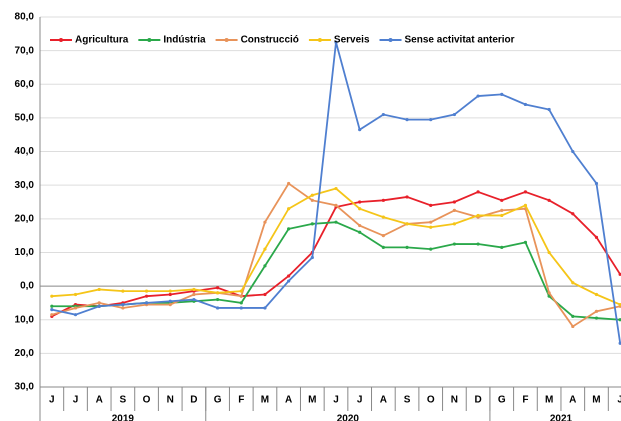 This screenshot has height=421, width=621. What do you see at coordinates (25, 118) in the screenshot?
I see `y-tick-label: 50,0` at bounding box center [25, 118].